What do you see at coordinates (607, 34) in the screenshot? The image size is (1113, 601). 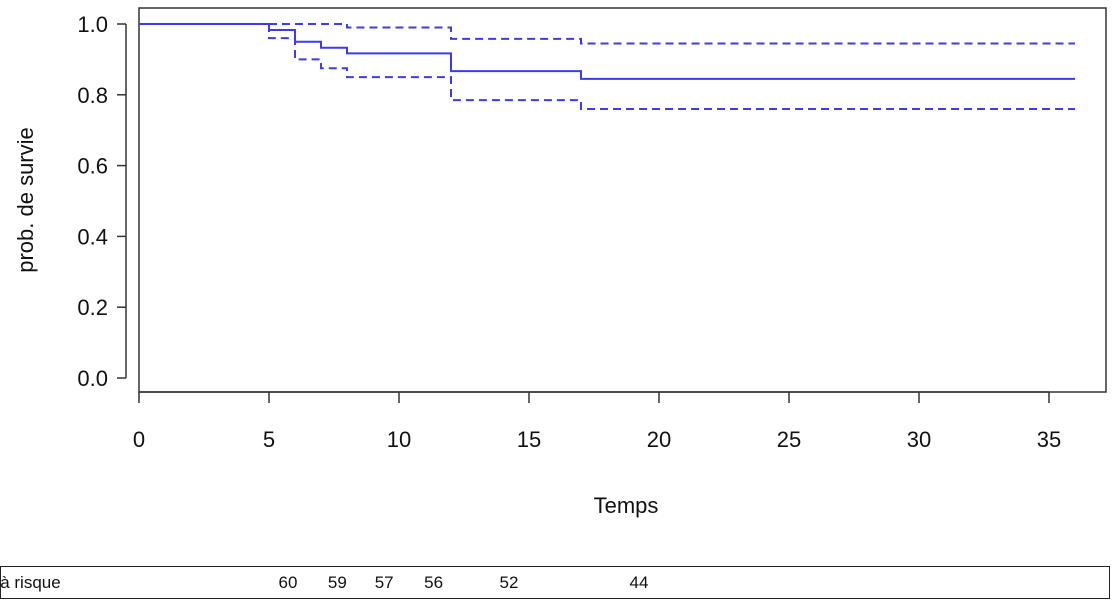 I see `upper-ci-line` at bounding box center [607, 34].